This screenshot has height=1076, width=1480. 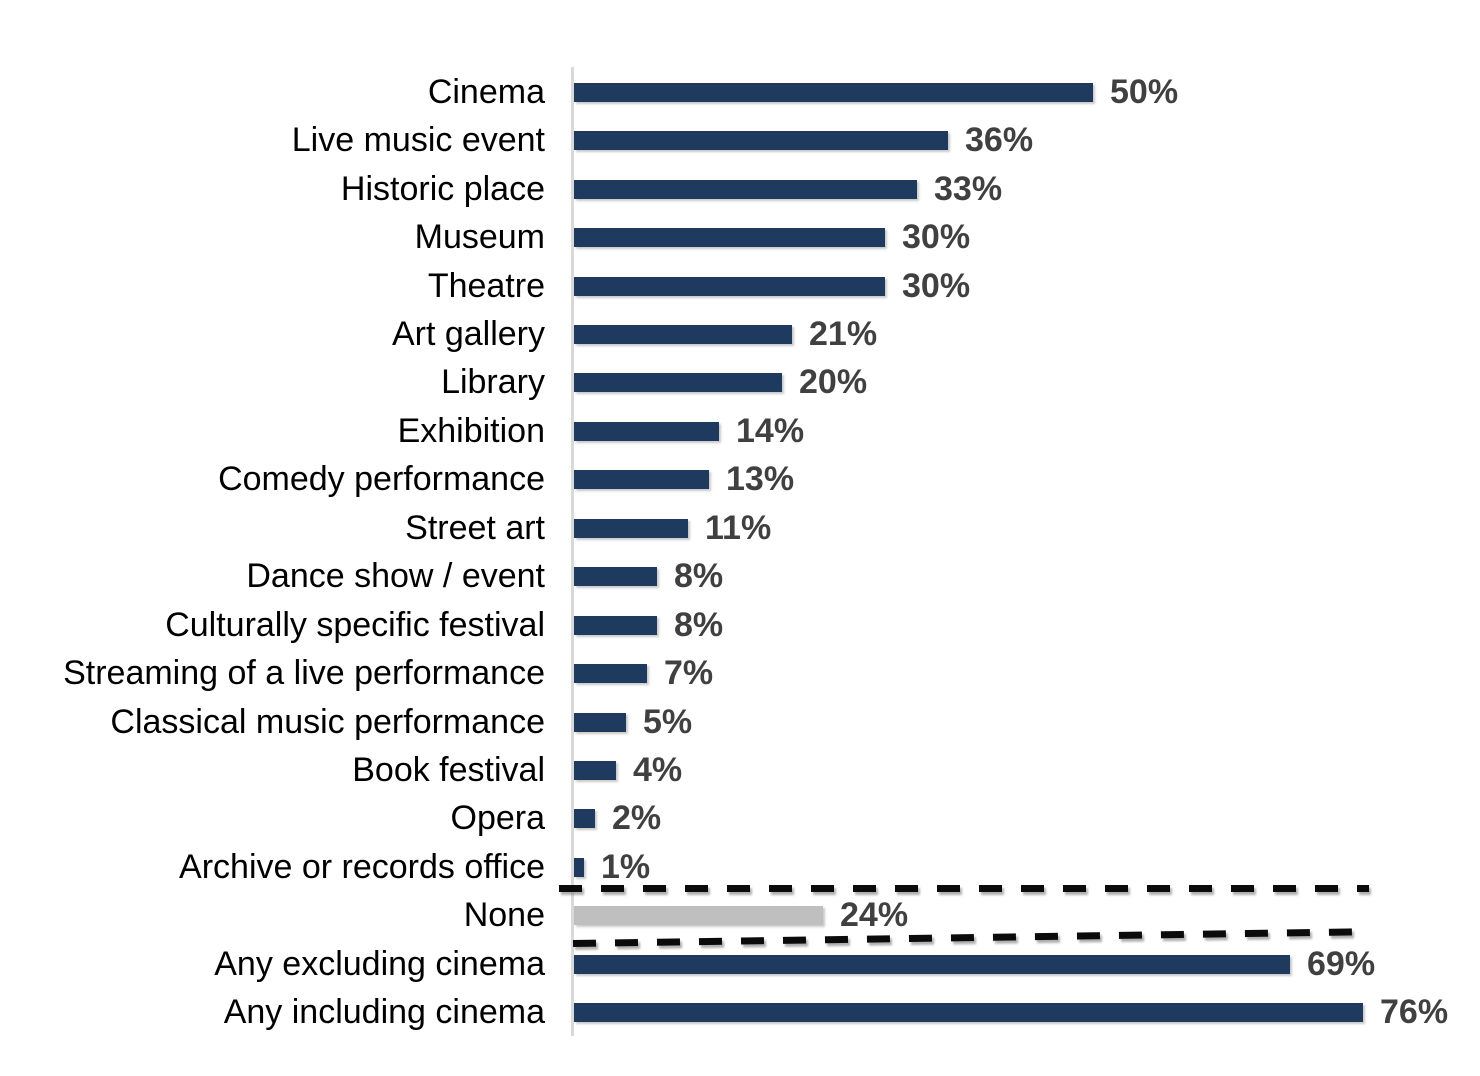 I want to click on value-label: 2%, so click(x=637, y=818).